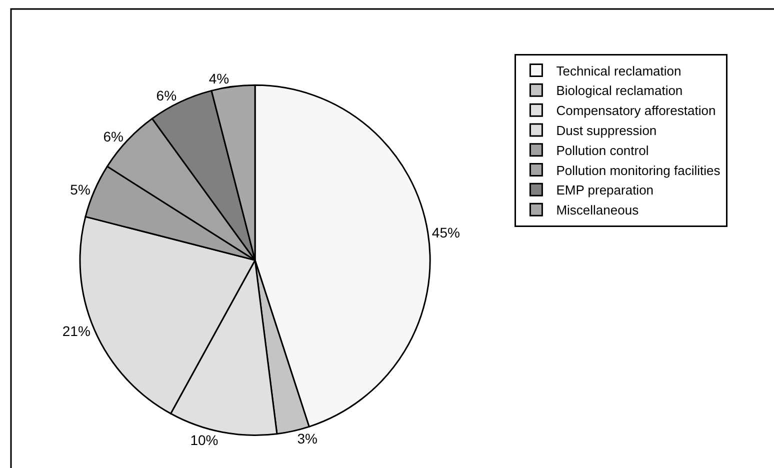 This screenshot has height=468, width=774. I want to click on legend-label: Pollution control, so click(602, 150).